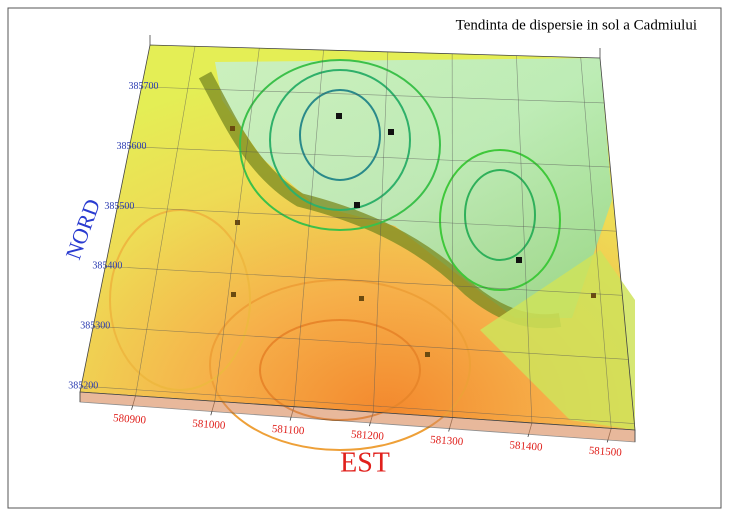 The height and width of the screenshot is (520, 729). Describe the element at coordinates (365, 462) in the screenshot. I see `x-axis-label: EST` at that location.